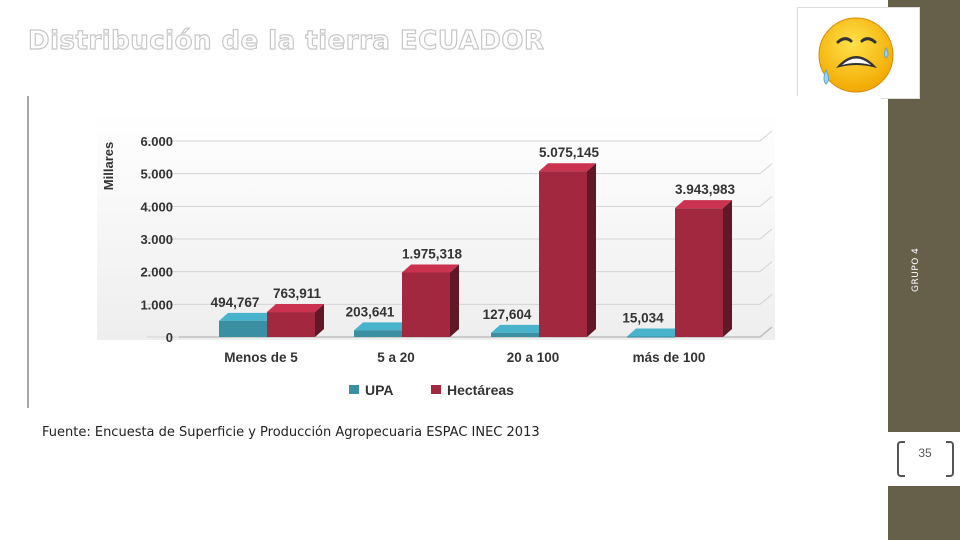  Describe the element at coordinates (507, 314) in the screenshot. I see `bar-upa-label: 127,604` at that location.